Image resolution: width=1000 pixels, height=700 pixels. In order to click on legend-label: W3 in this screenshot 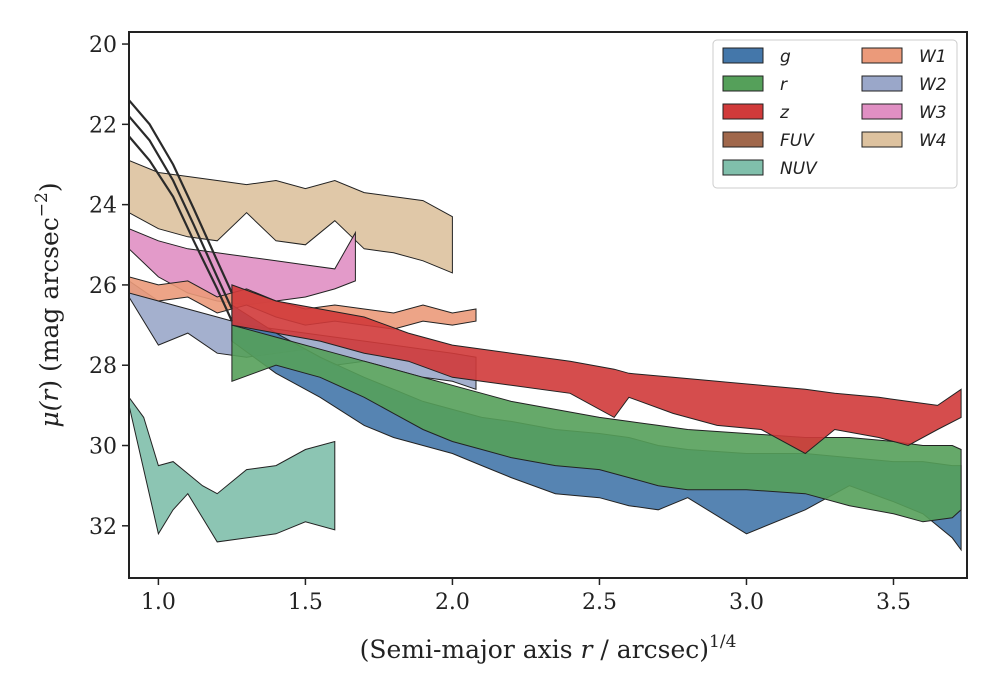, I will do `click(933, 113)`.